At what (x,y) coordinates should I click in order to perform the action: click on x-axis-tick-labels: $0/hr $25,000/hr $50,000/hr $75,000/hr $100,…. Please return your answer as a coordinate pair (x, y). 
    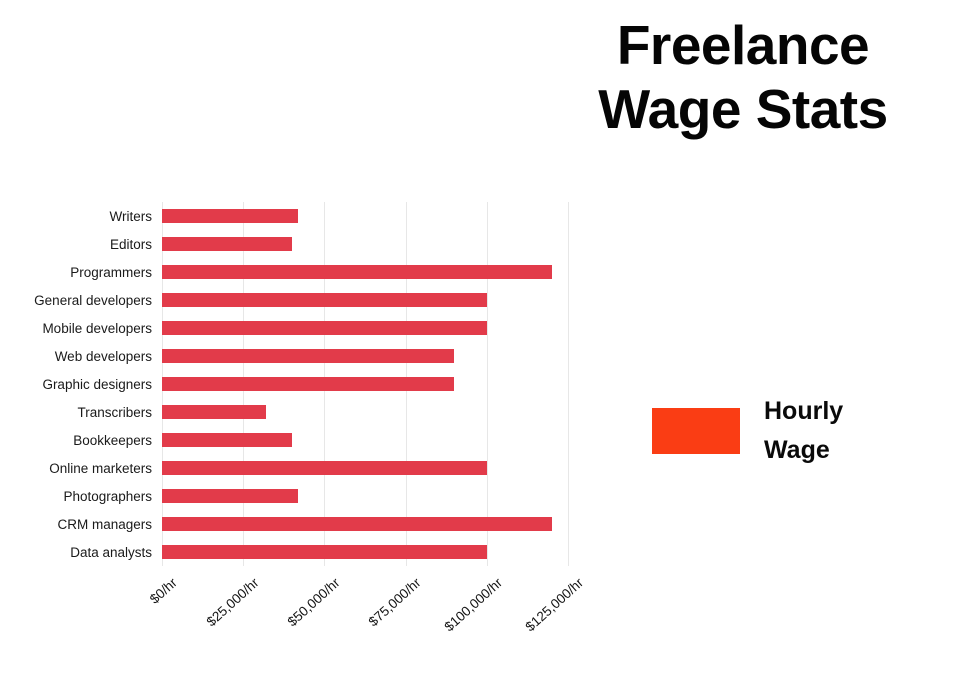
    Looking at the image, I should click on (366, 613).